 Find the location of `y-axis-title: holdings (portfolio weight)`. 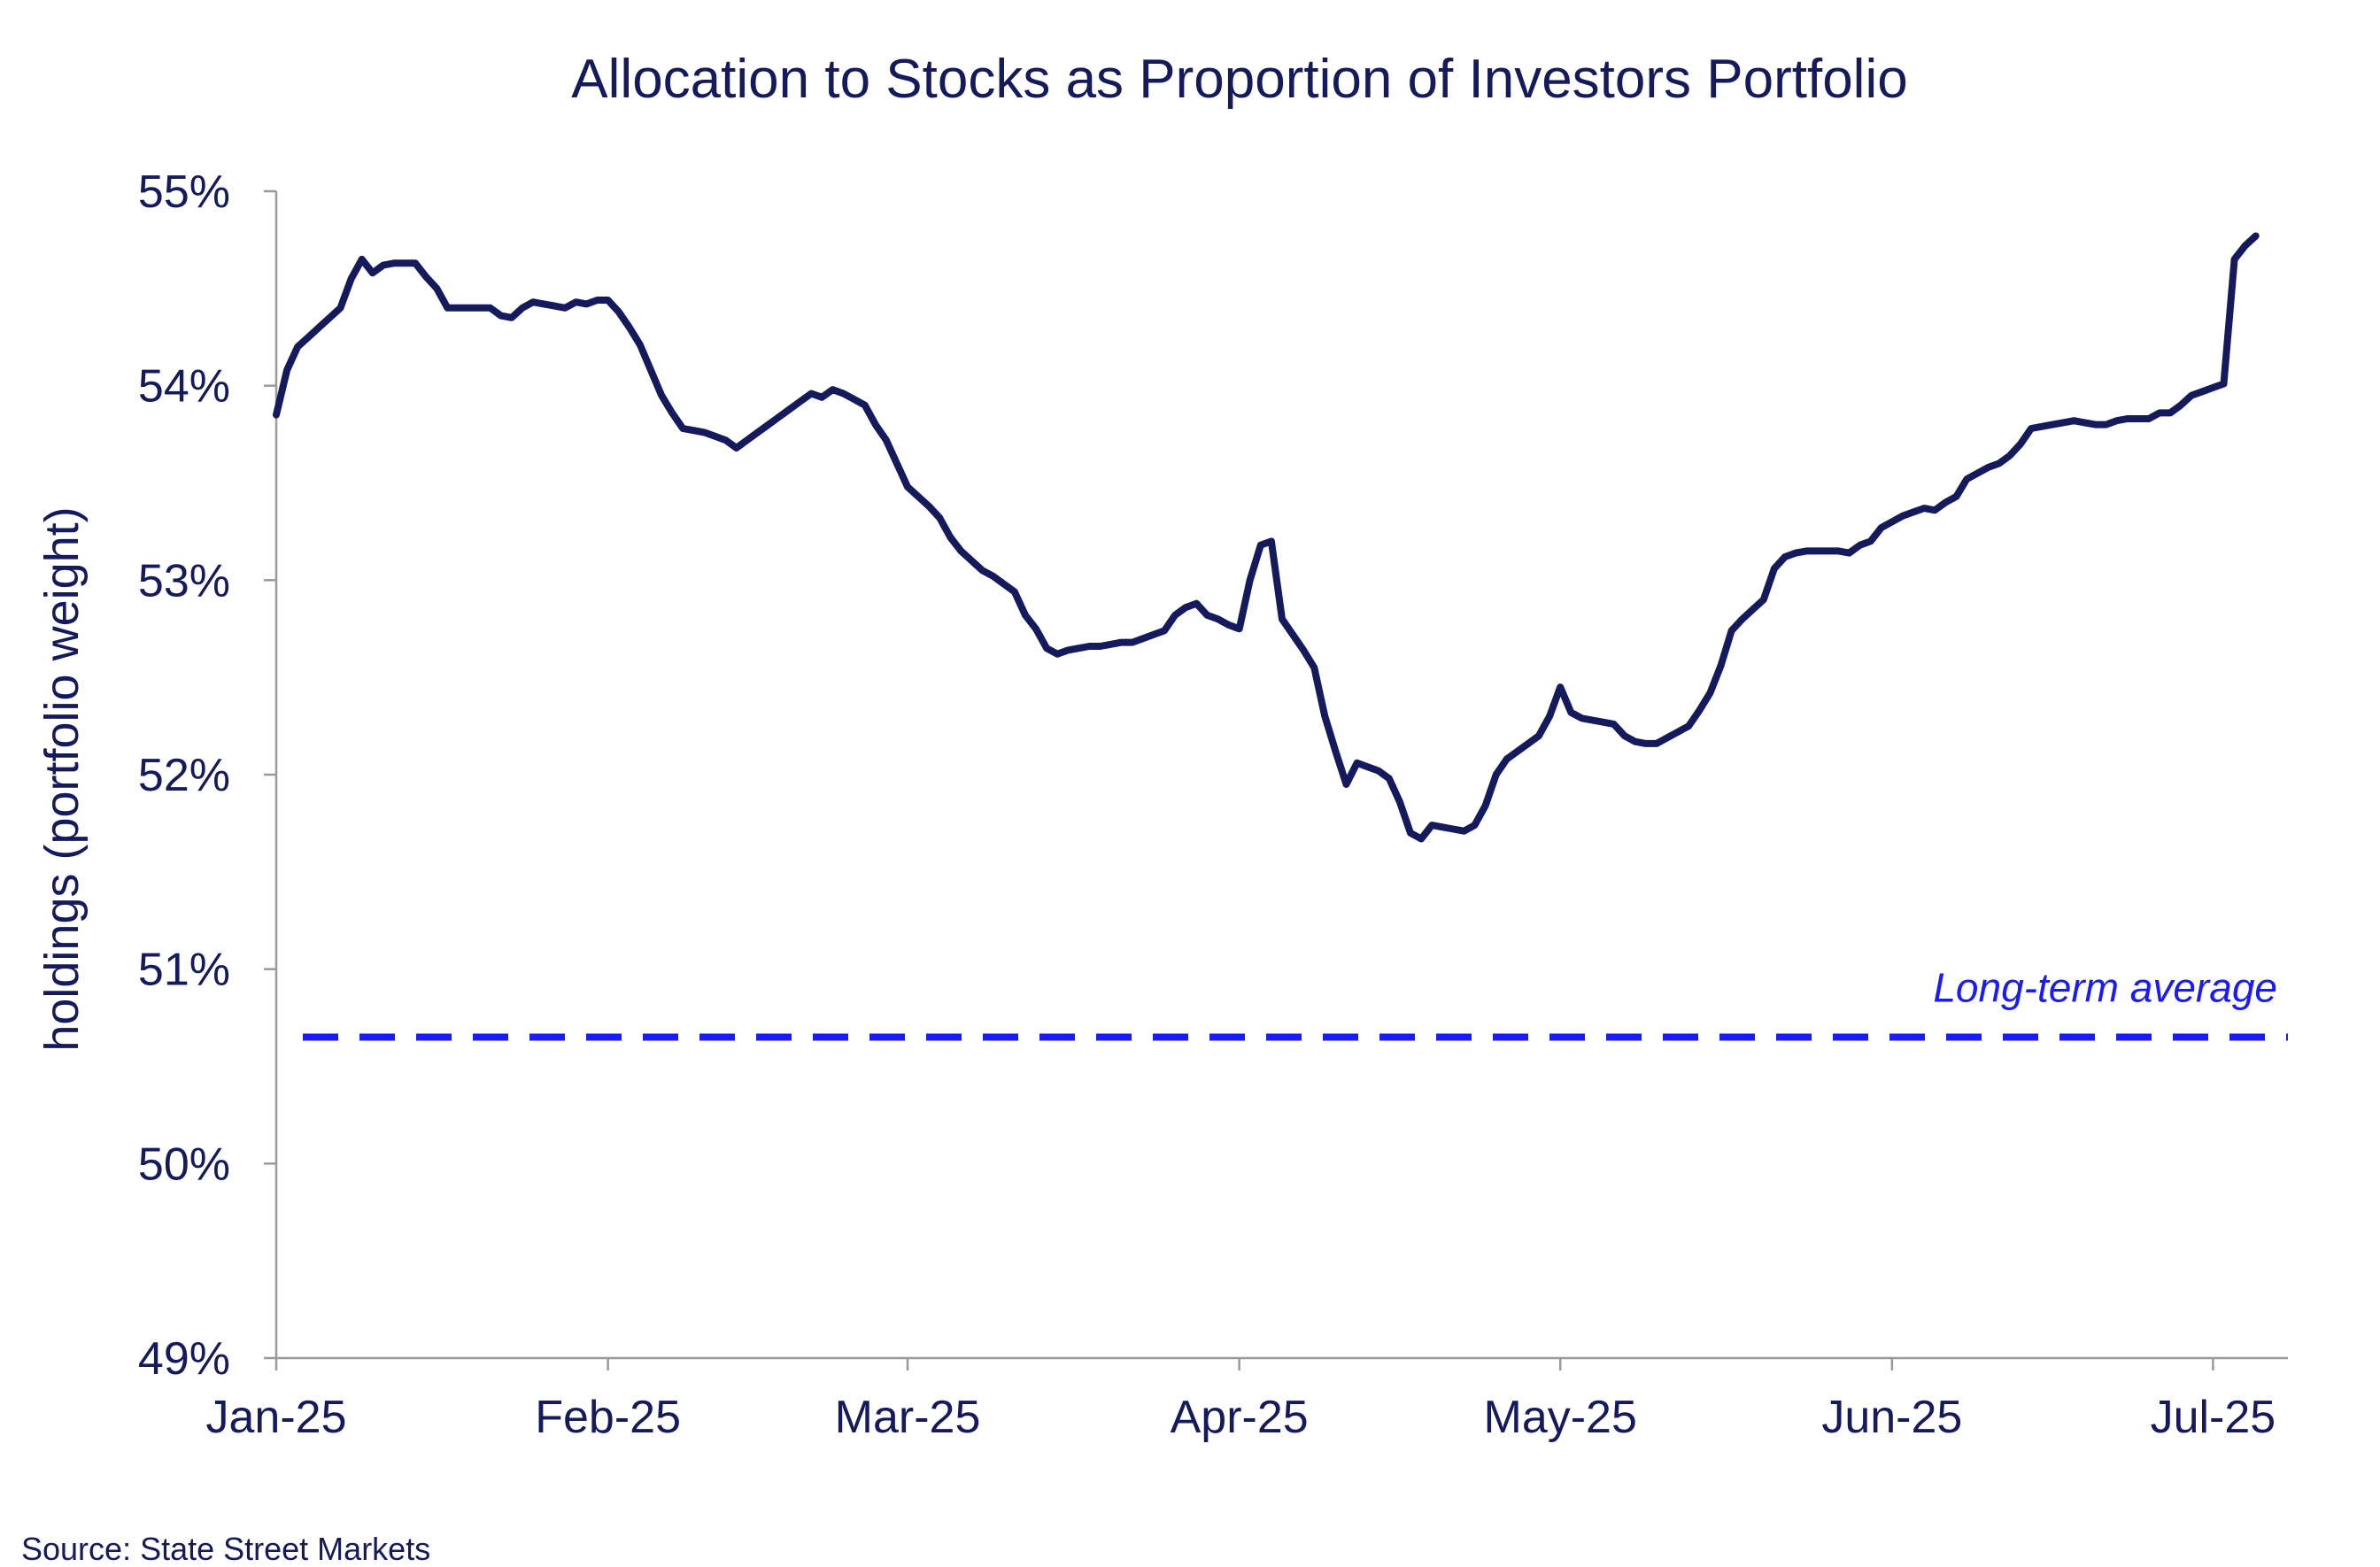

y-axis-title: holdings (portfolio weight) is located at coordinates (62, 778).